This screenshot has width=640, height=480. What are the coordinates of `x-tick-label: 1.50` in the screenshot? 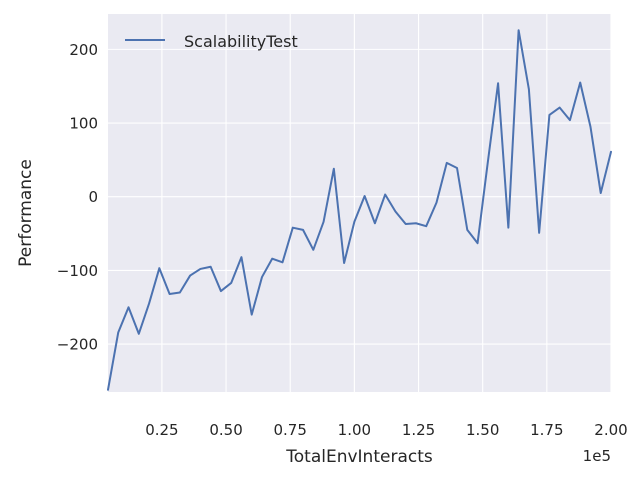 It's located at (482, 430).